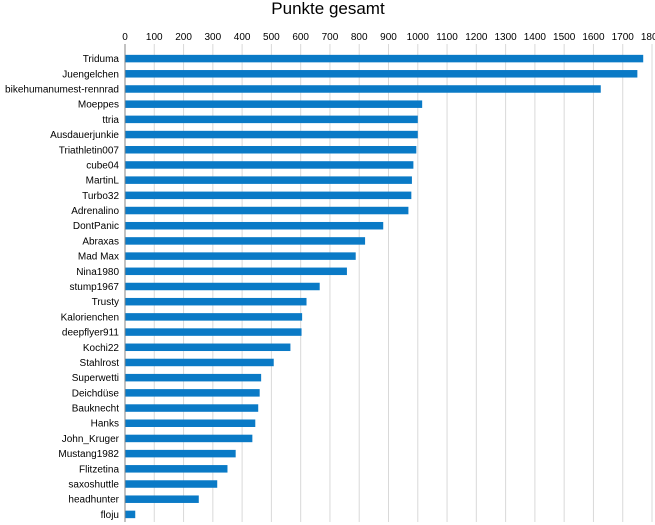  Describe the element at coordinates (505, 37) in the screenshot. I see `x-tick-label: 1300` at that location.